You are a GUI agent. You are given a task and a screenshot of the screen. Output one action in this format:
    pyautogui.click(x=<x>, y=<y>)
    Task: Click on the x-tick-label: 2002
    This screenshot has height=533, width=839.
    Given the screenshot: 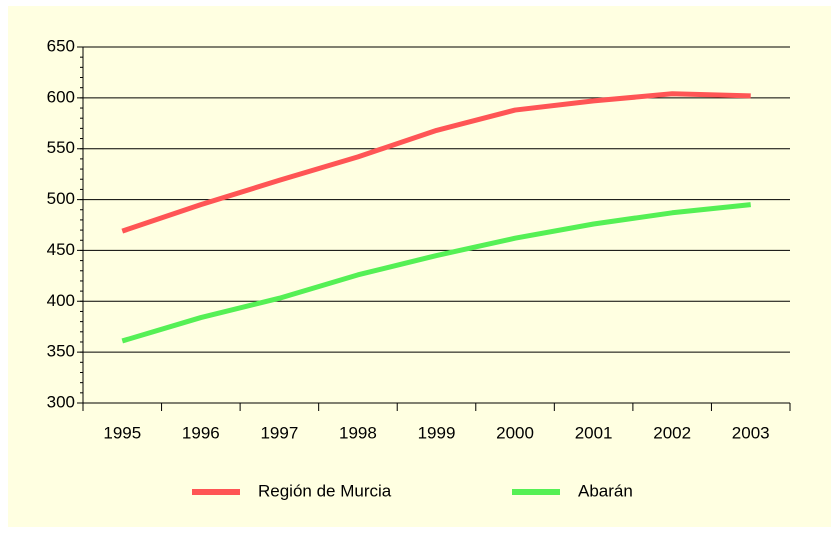 What is the action you would take?
    pyautogui.click(x=672, y=432)
    